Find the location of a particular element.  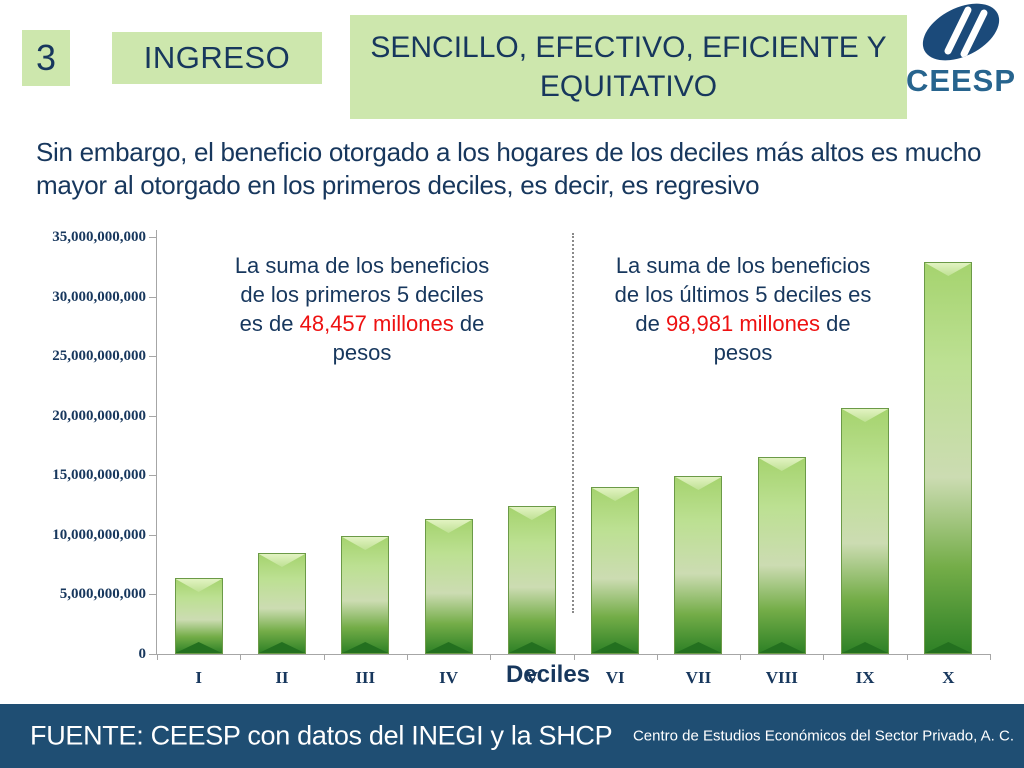

x-tick-label: IV is located at coordinates (448, 677).